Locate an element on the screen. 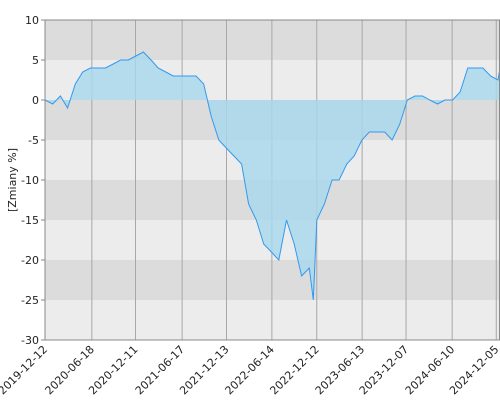  y-tick-label: -25 is located at coordinates (30, 300).